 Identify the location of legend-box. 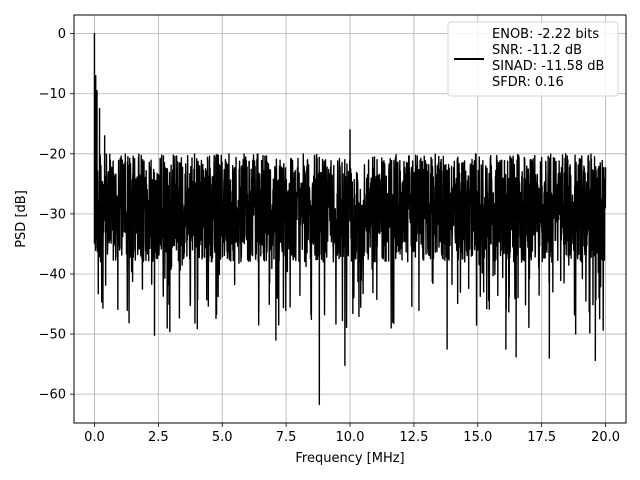
(533, 59).